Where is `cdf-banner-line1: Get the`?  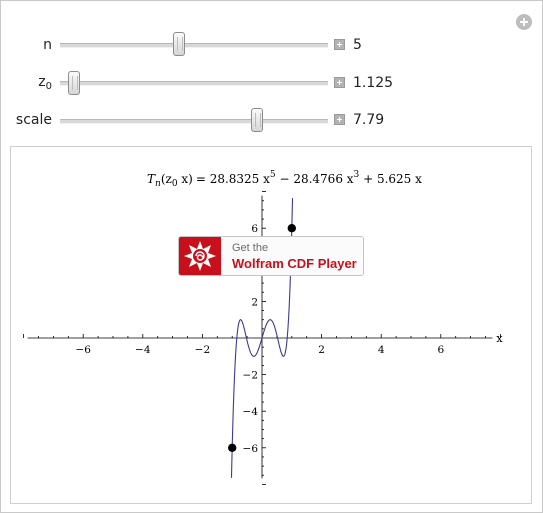
cdf-banner-line1: Get the is located at coordinates (250, 248).